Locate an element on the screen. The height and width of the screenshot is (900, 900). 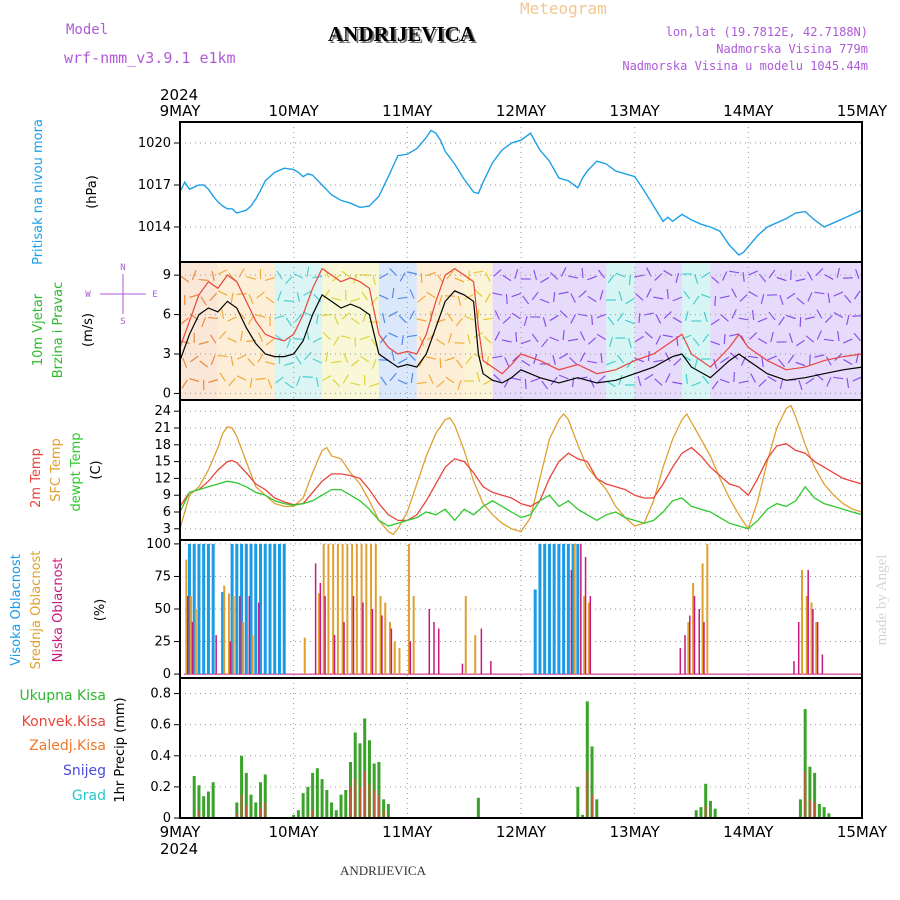
temp-ytick-label: 3 is located at coordinates (167, 529).